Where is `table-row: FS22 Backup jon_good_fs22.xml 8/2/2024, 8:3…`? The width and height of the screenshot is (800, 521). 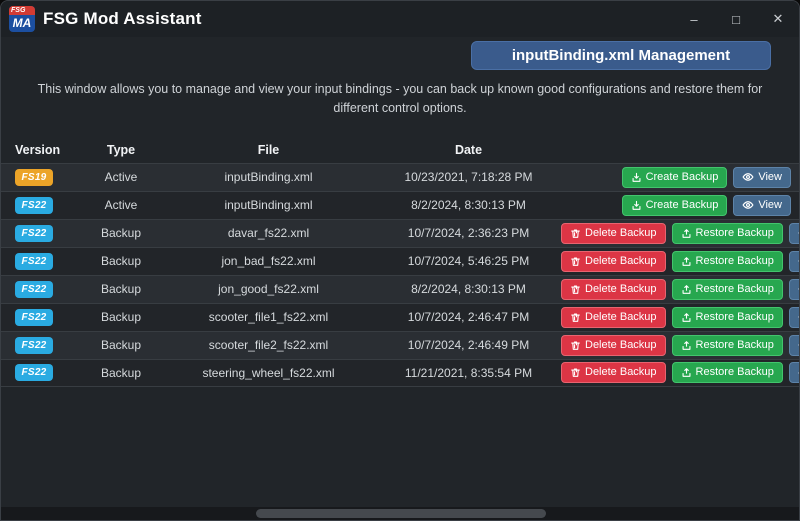 table-row: FS22 Backup jon_good_fs22.xml 8/2/2024, 8:3… is located at coordinates (400, 288).